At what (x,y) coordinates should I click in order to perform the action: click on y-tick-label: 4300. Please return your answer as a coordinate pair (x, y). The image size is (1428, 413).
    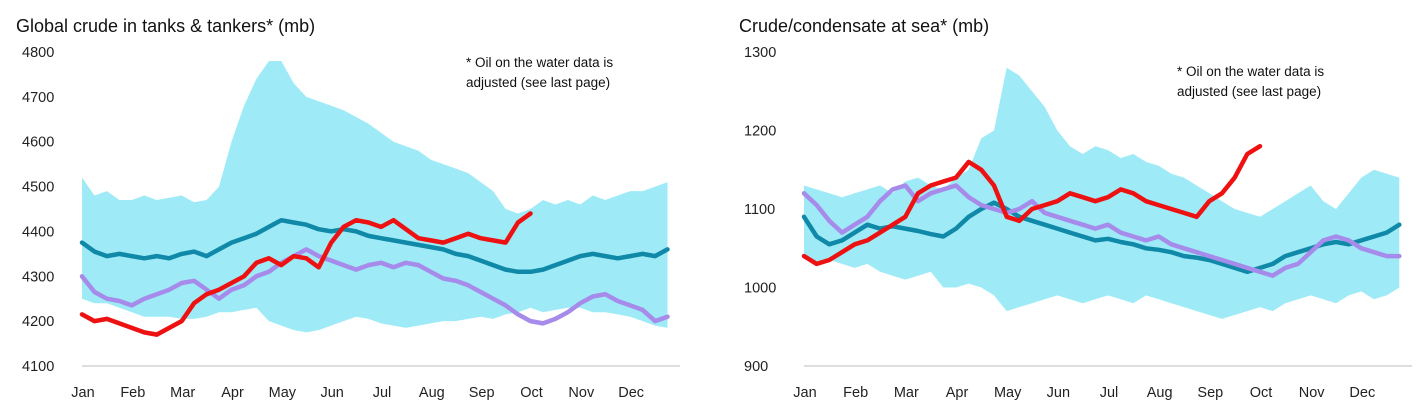
    Looking at the image, I should click on (38, 277).